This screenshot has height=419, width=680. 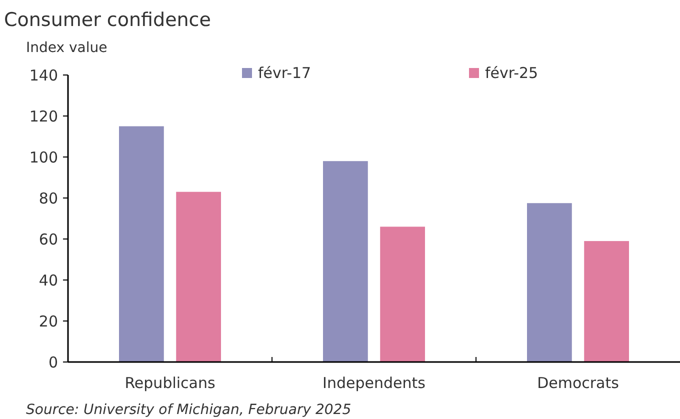 I want to click on y-tick-label: 60, so click(x=48, y=239).